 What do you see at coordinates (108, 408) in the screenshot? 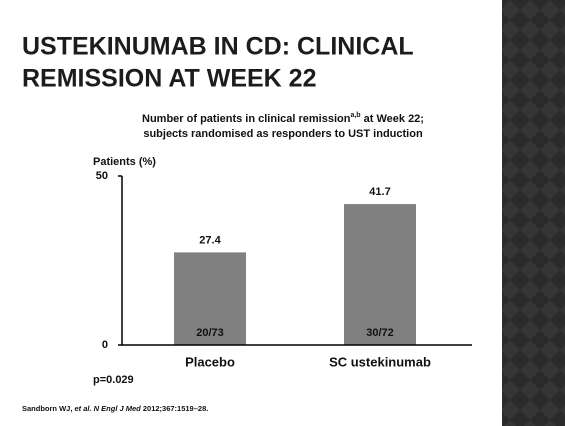
I see `footnote-text: et al. N Engl J Med` at bounding box center [108, 408].